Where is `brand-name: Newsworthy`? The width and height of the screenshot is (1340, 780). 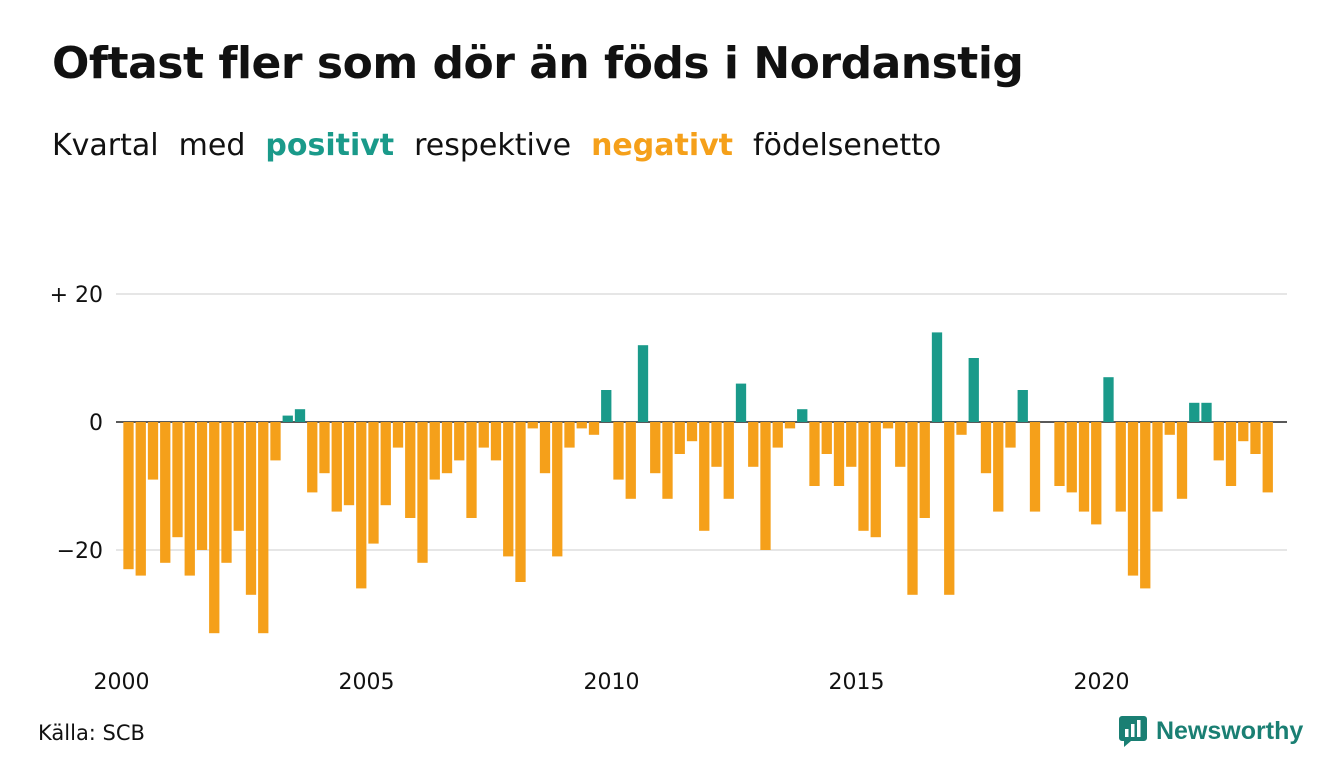 brand-name: Newsworthy is located at coordinates (1230, 730).